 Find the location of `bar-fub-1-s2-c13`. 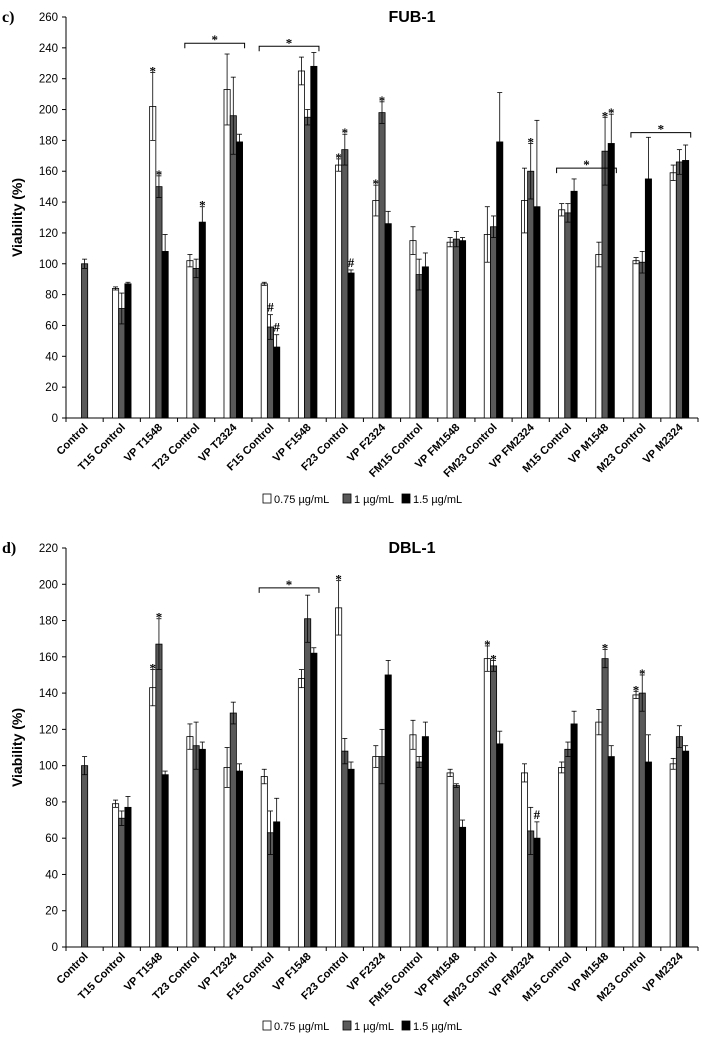

bar-fub-1-s2-c13 is located at coordinates (574, 304).